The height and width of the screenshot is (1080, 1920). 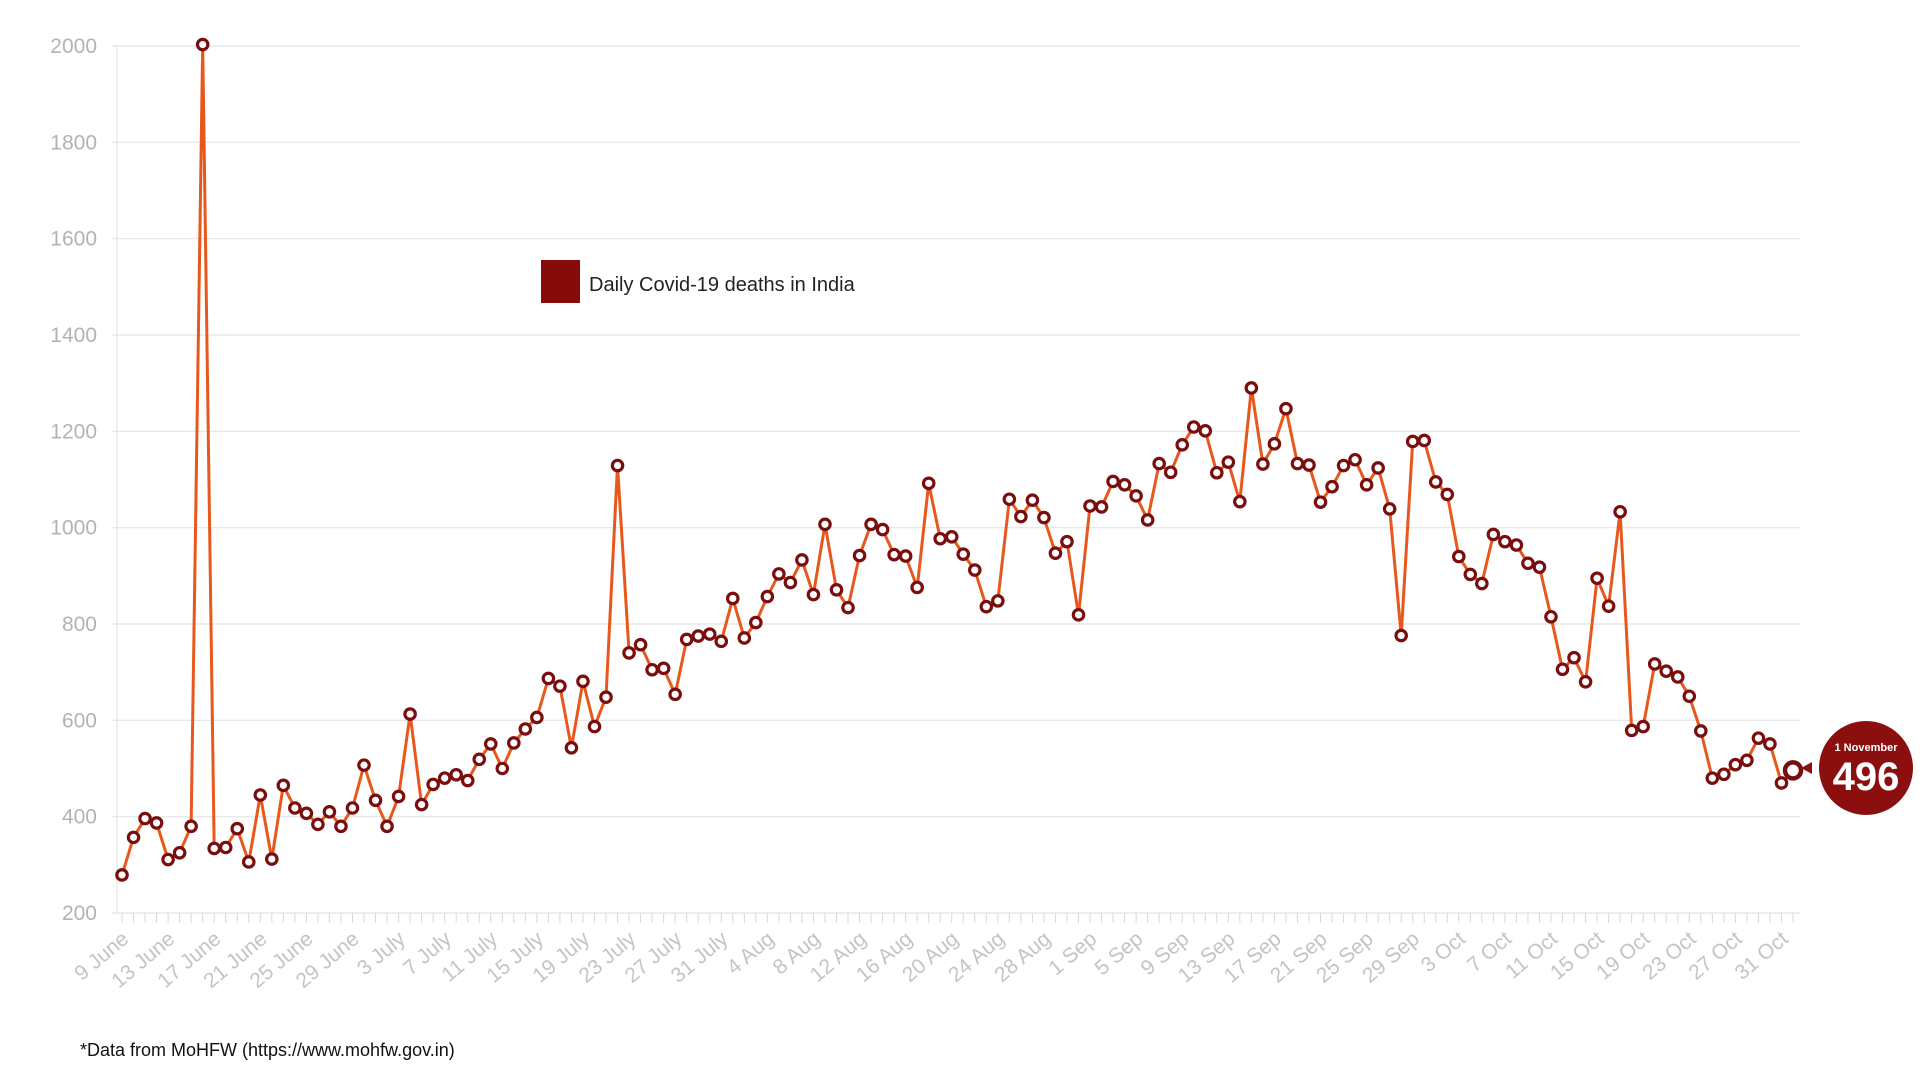 What do you see at coordinates (1443, 952) in the screenshot?
I see `x-tick-label: 3 Oct` at bounding box center [1443, 952].